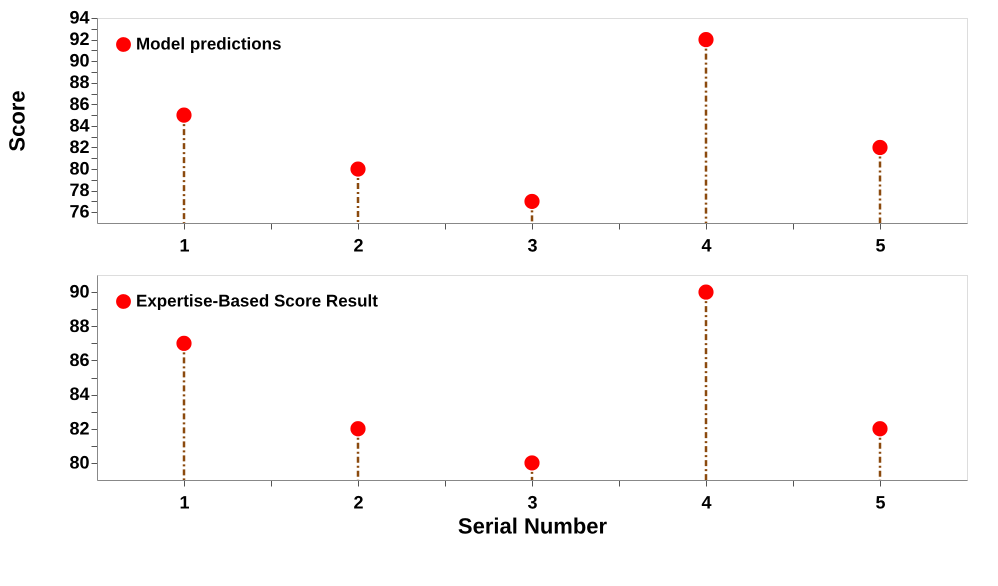 This screenshot has width=998, height=586. Describe the element at coordinates (79, 18) in the screenshot. I see `y-tick-label: 94` at that location.